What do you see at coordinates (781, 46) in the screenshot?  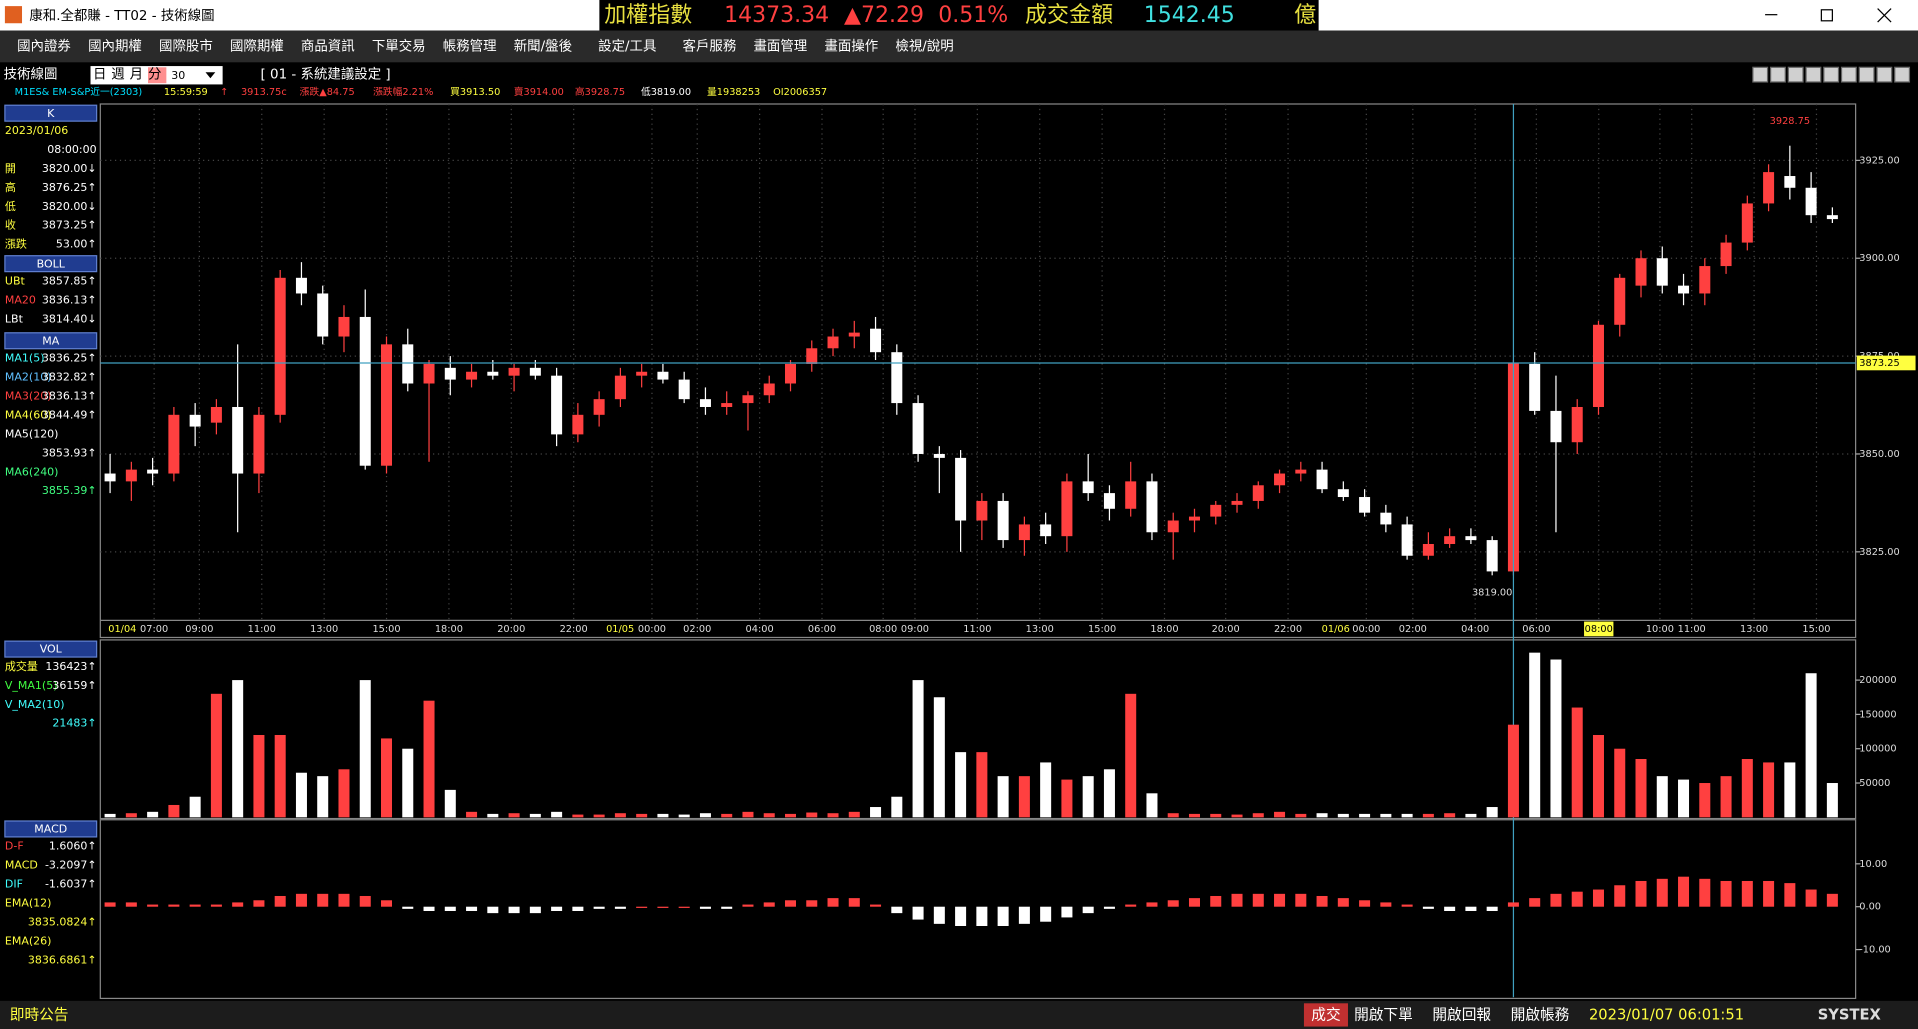 I see `menu-item: 畫面管理` at bounding box center [781, 46].